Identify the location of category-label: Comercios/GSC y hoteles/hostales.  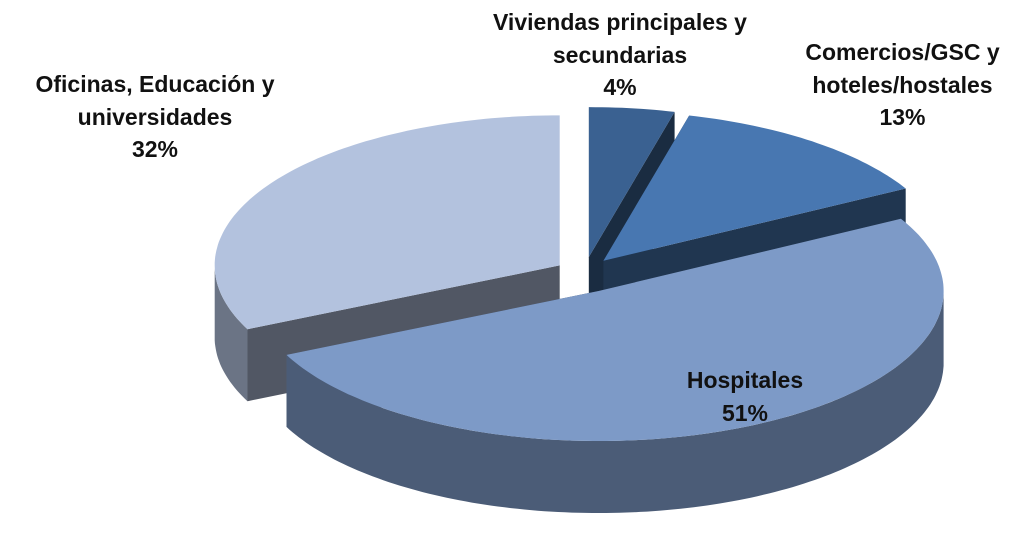
(902, 68).